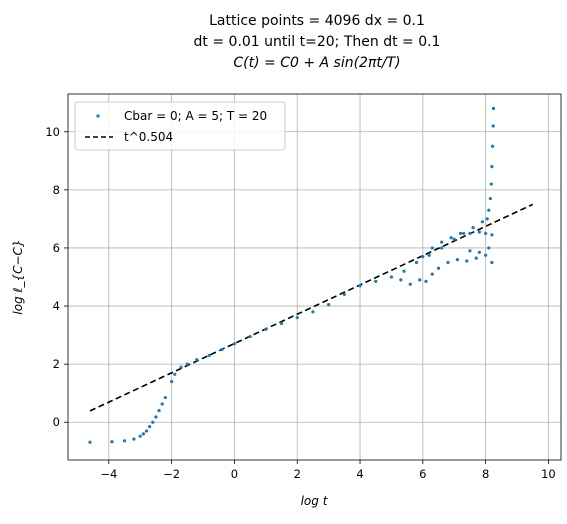  Describe the element at coordinates (18, 276) in the screenshot. I see `y-axis-label: log ℓ_{C−C}` at that location.